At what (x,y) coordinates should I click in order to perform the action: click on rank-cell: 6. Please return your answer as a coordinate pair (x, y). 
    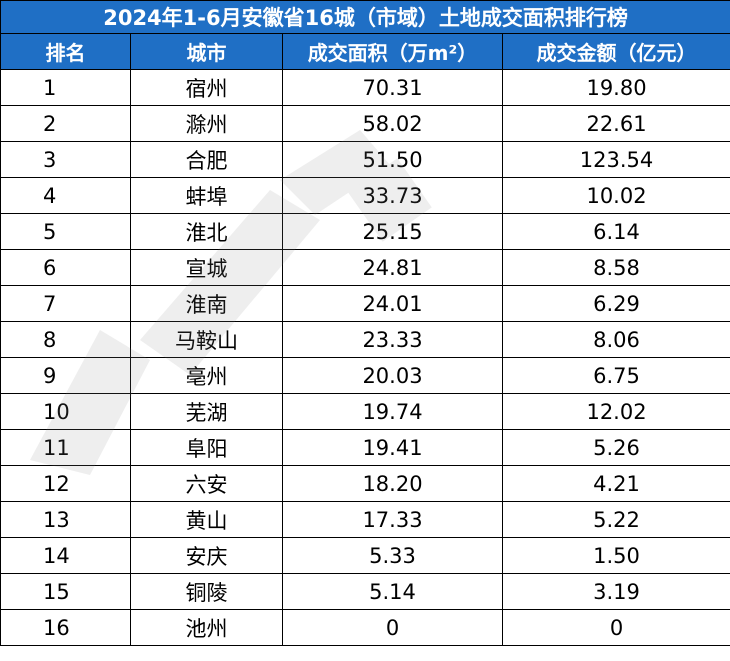
    Looking at the image, I should click on (65, 267).